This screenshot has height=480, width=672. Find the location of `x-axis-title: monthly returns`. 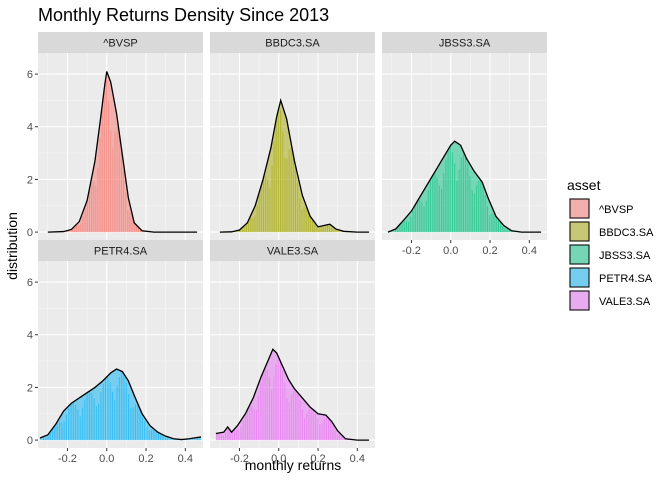

x-axis-title: monthly returns is located at coordinates (293, 465).